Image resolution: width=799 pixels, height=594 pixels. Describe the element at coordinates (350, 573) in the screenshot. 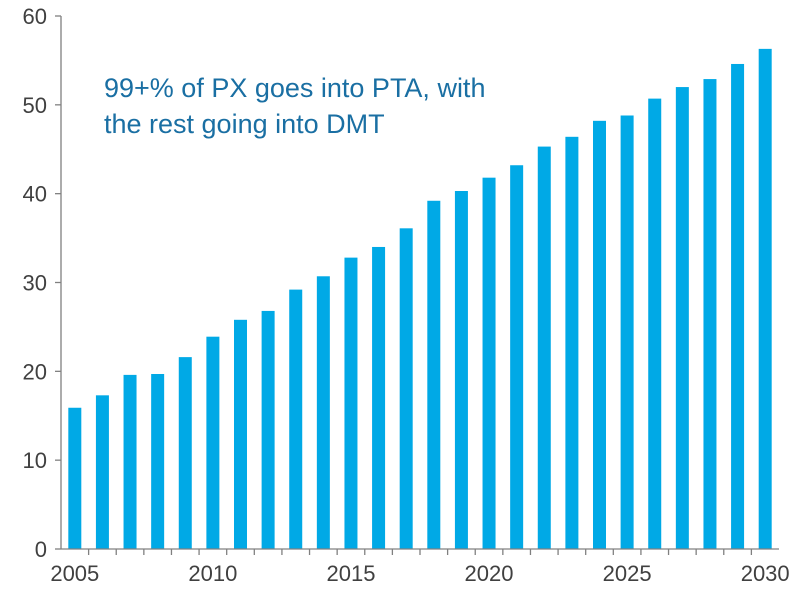

I see `x-tick-label: 2015` at that location.